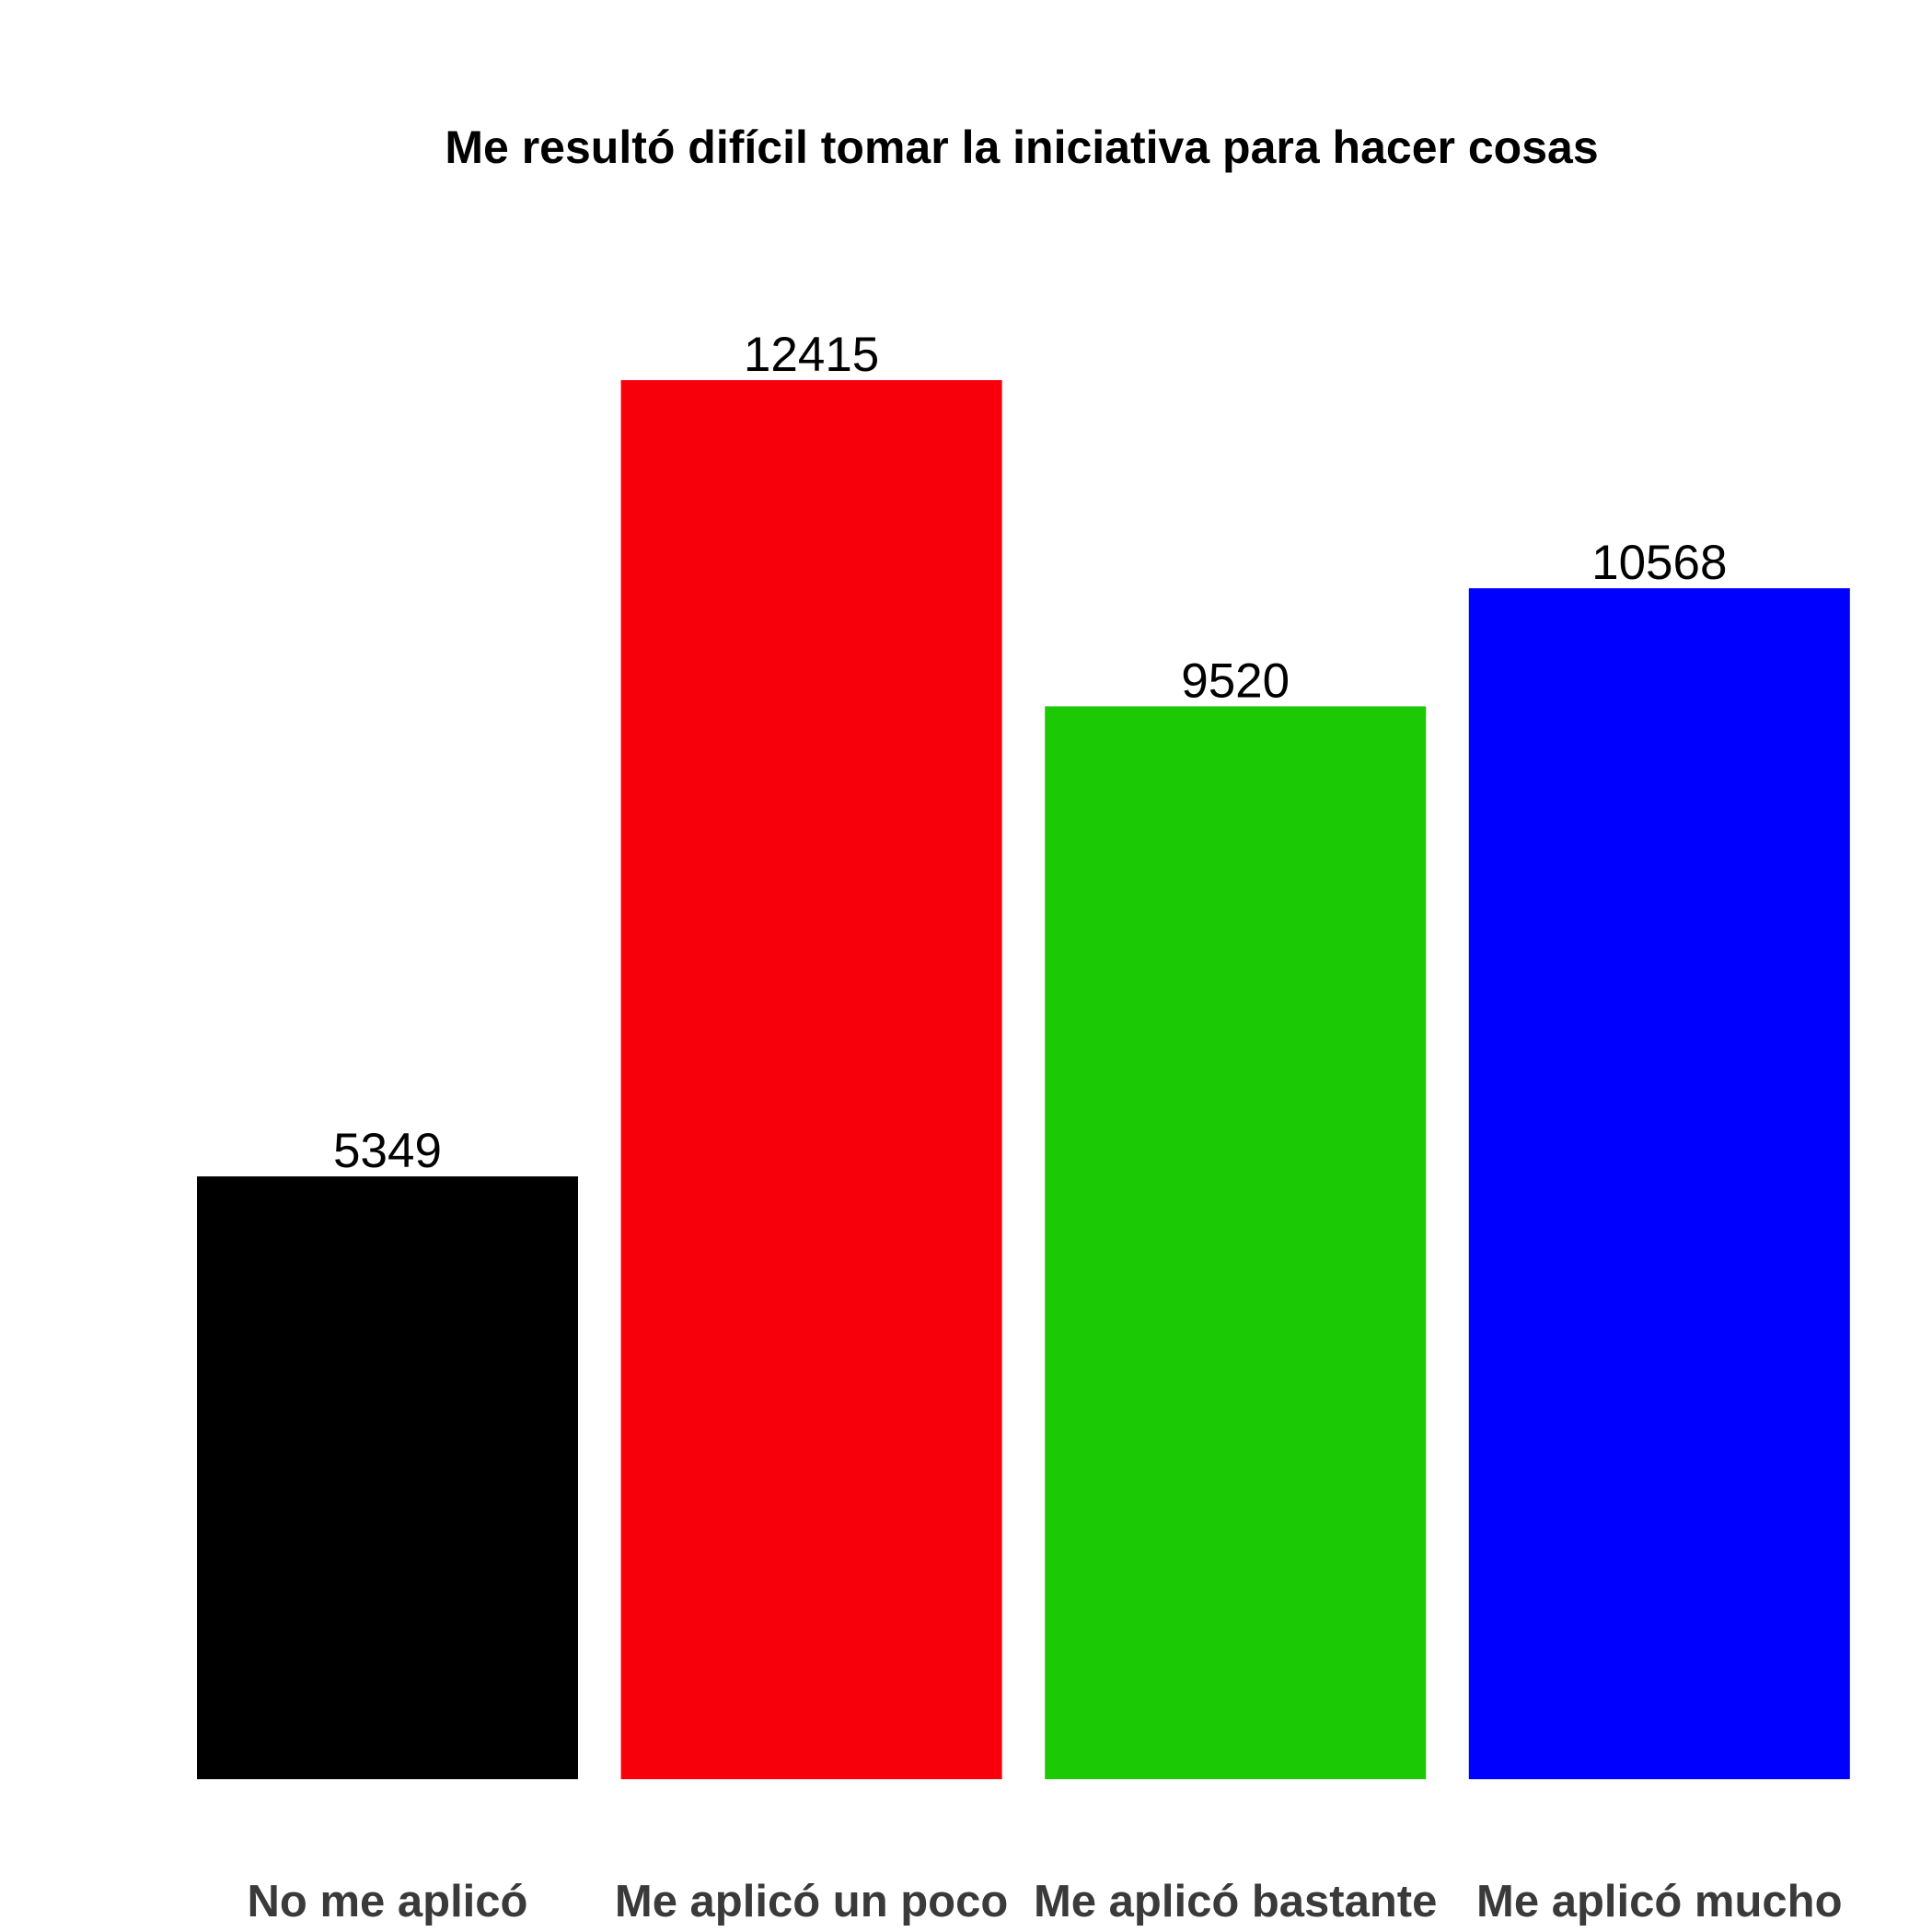  What do you see at coordinates (1235, 681) in the screenshot?
I see `bar-value-label: 9520` at bounding box center [1235, 681].